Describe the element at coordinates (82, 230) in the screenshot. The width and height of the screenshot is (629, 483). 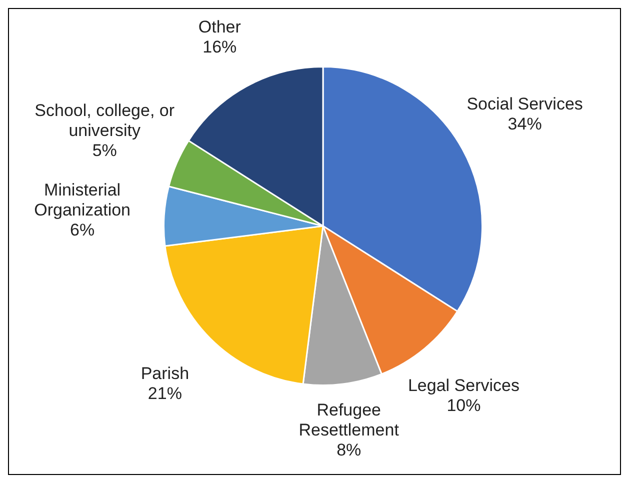
I see `data-label: 6%` at that location.